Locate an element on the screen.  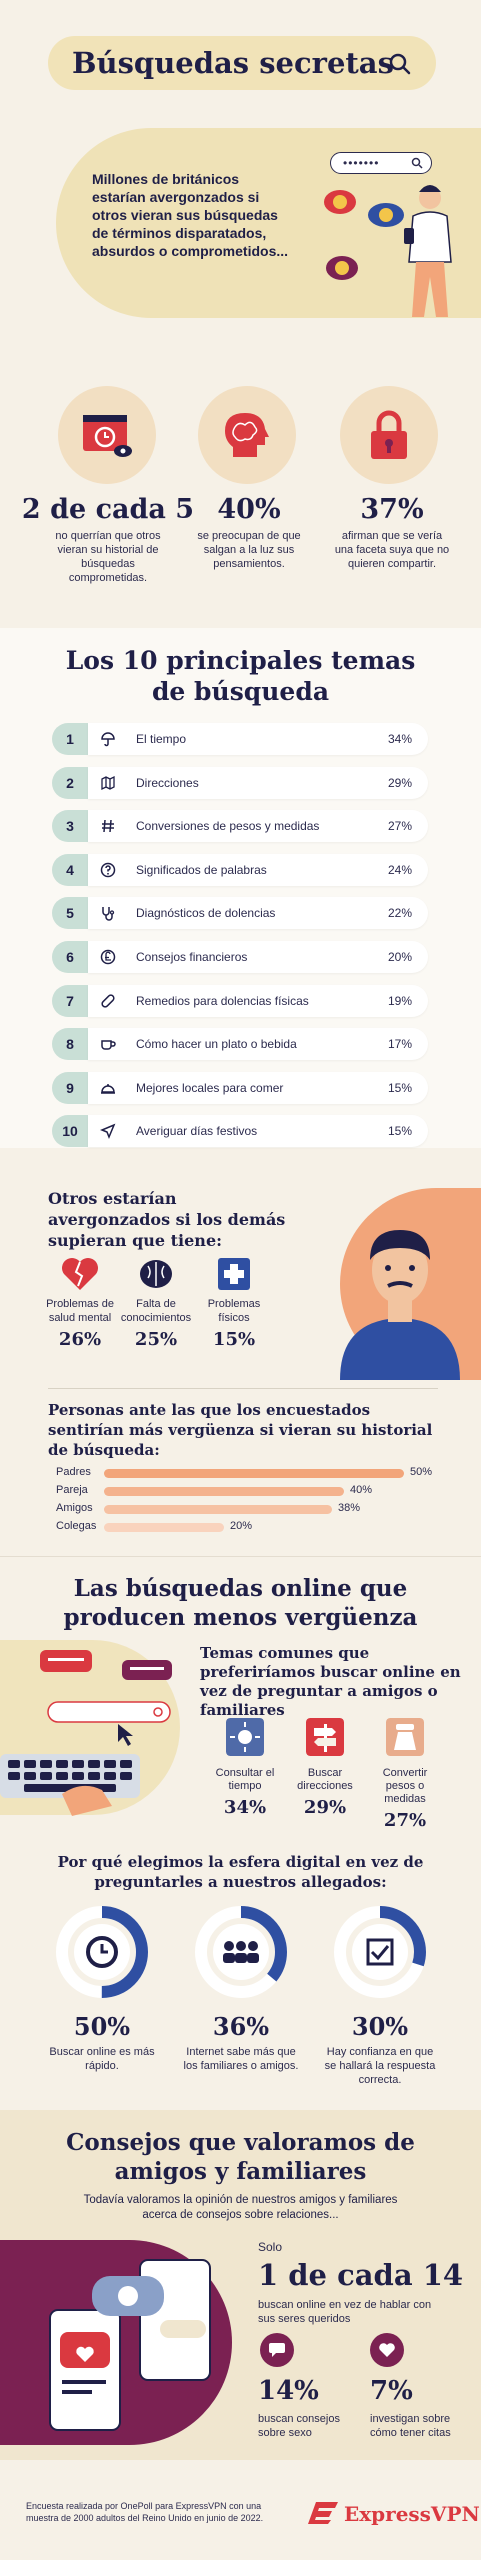
option-pct: 34% is located at coordinates (245, 1807).